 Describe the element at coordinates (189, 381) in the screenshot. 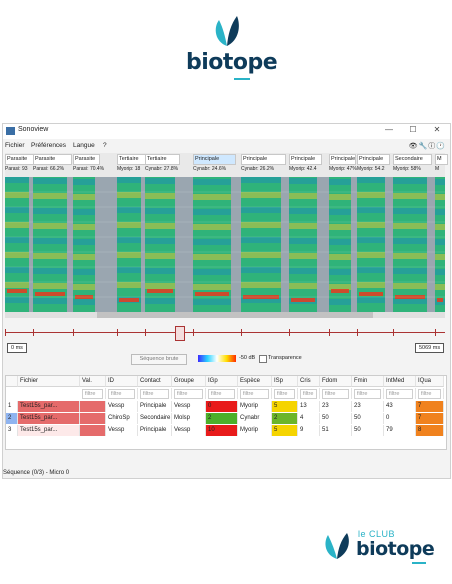

I see `column-header: Groupe` at that location.